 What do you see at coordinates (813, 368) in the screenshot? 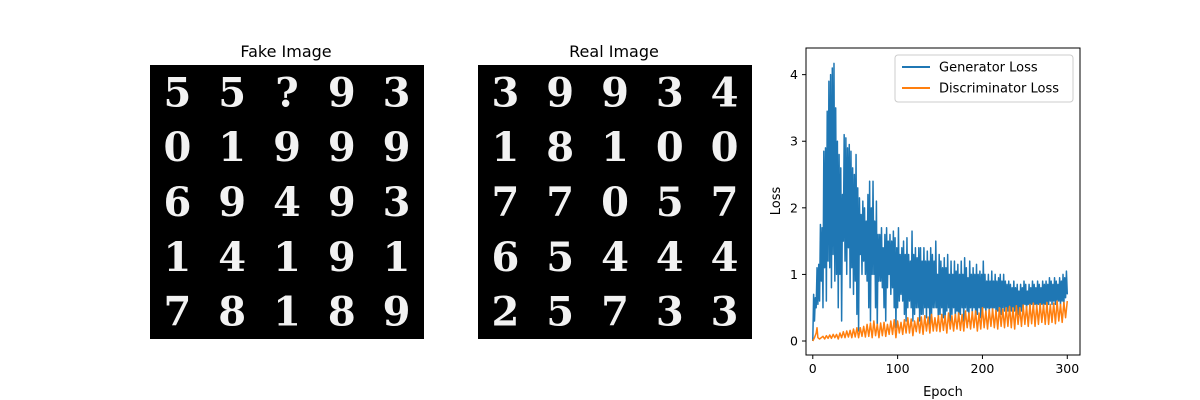
I see `x-tick-label: 0` at bounding box center [813, 368].